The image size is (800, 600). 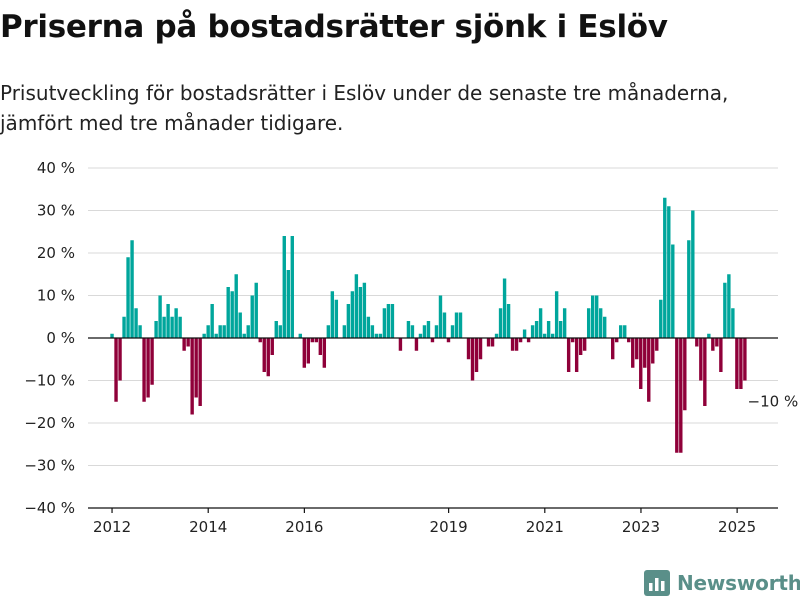 What do you see at coordinates (334, 27) in the screenshot?
I see `chart-title: Priserna på bostadsrätter sjönk i Eslöv` at bounding box center [334, 27].